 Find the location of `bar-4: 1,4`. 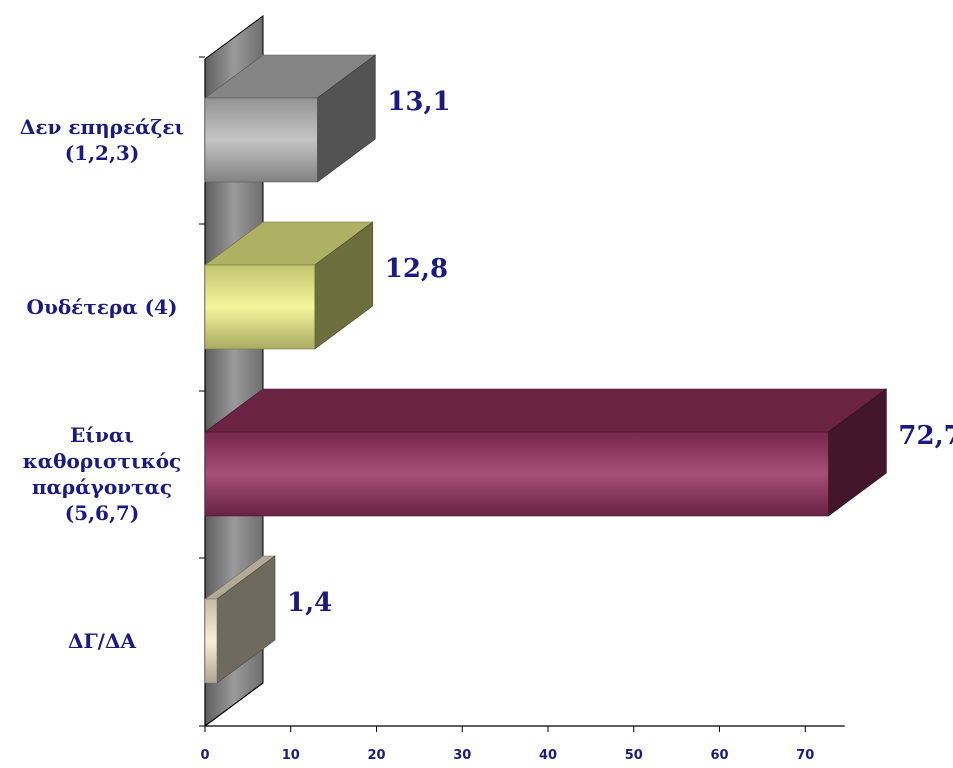

bar-4: 1,4 is located at coordinates (268, 619).